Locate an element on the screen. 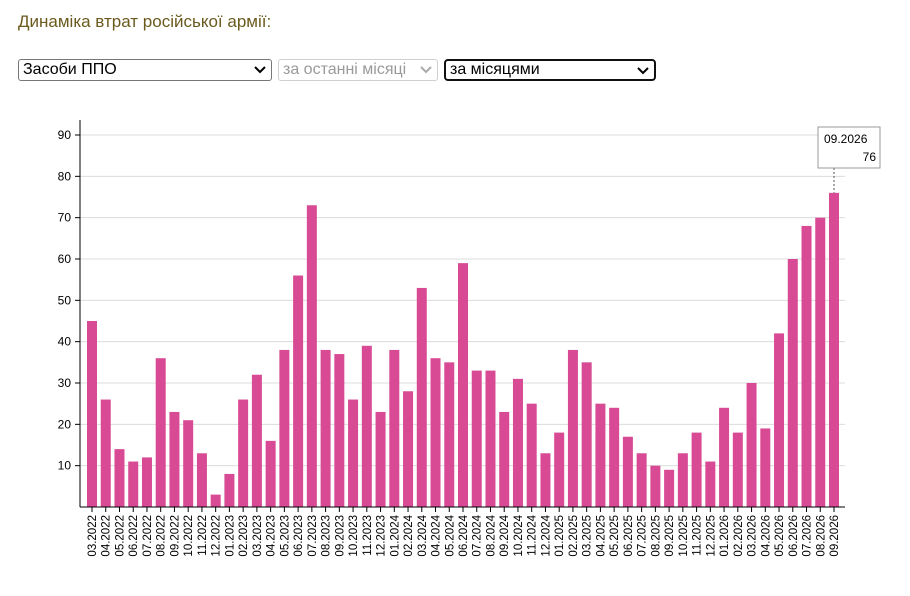  x-tick-label: 08.2022 is located at coordinates (162, 536).